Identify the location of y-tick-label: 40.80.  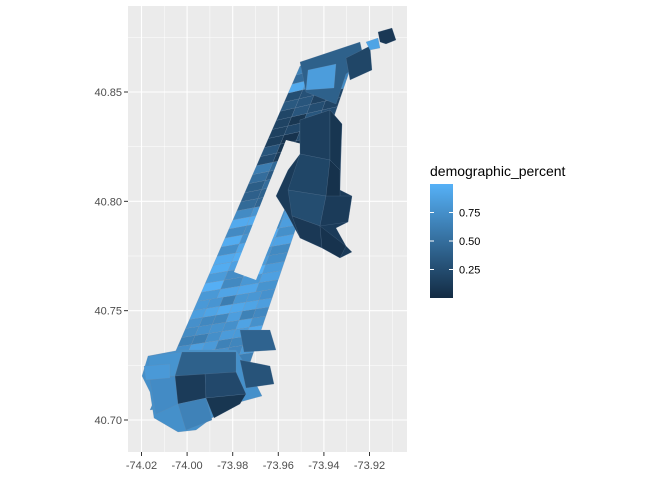
(108, 202).